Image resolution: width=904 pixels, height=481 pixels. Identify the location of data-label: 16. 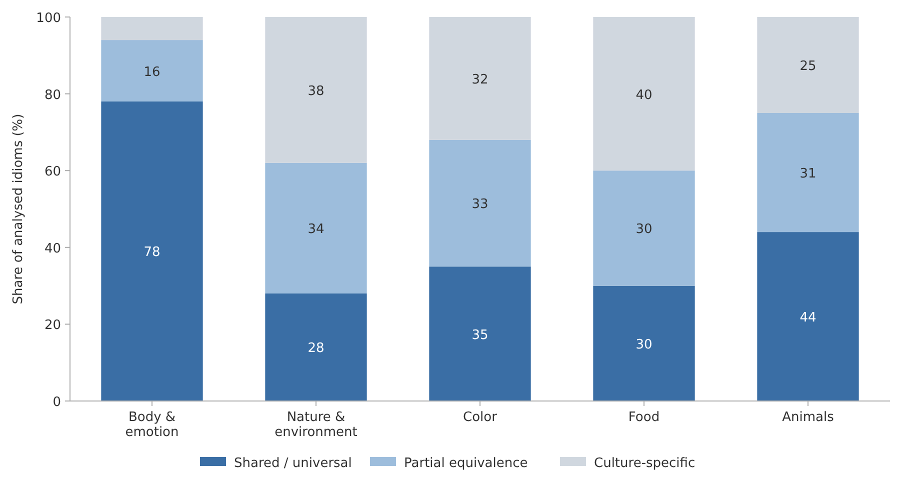
(152, 72).